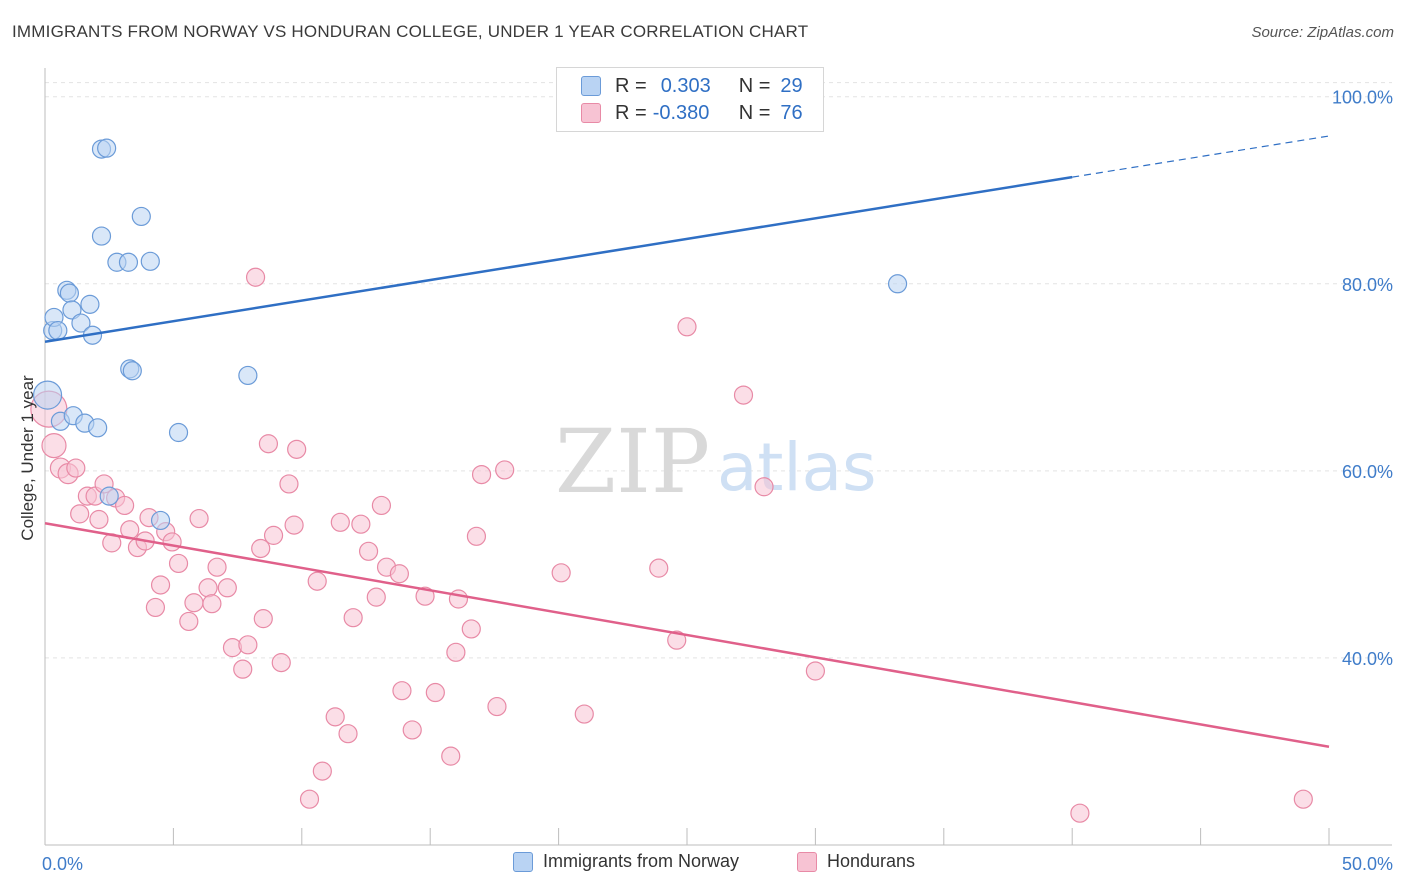  What do you see at coordinates (591, 113) in the screenshot?
I see `legend-swatch-hondurans` at bounding box center [591, 113].